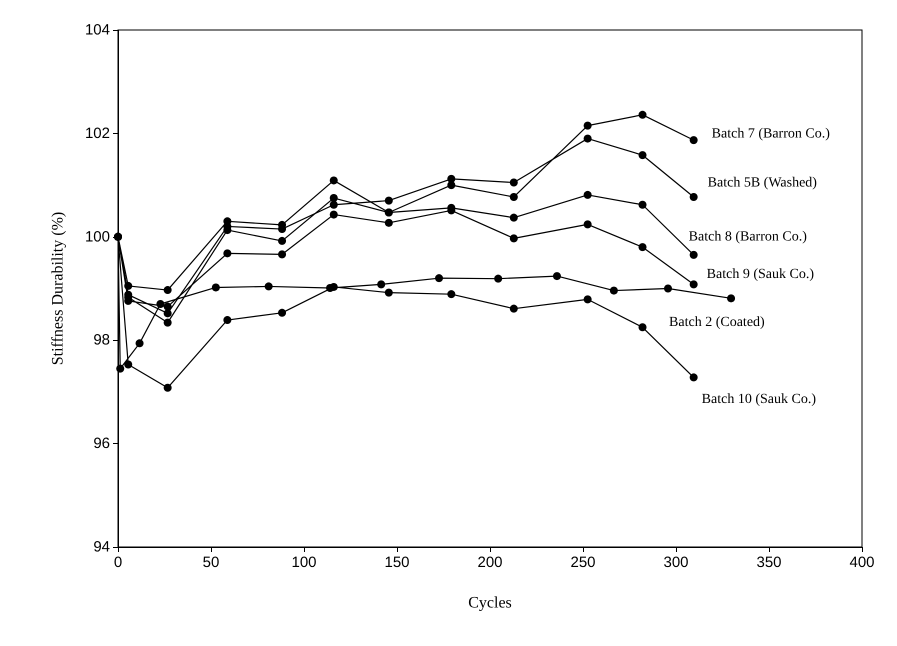  Describe the element at coordinates (211, 562) in the screenshot. I see `x-tick-label: 50` at that location.